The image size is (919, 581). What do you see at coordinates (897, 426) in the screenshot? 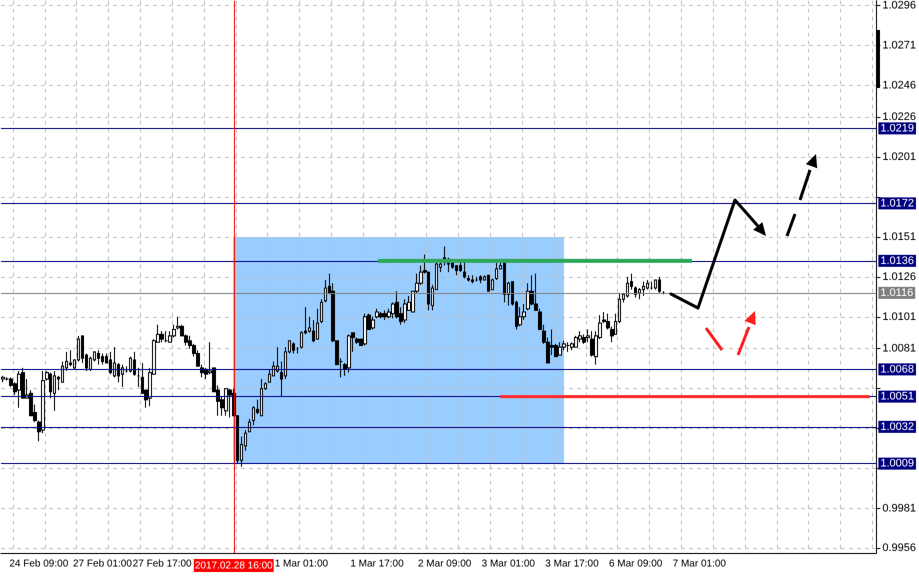
I see `ref-line-label: 1.0032` at bounding box center [897, 426].